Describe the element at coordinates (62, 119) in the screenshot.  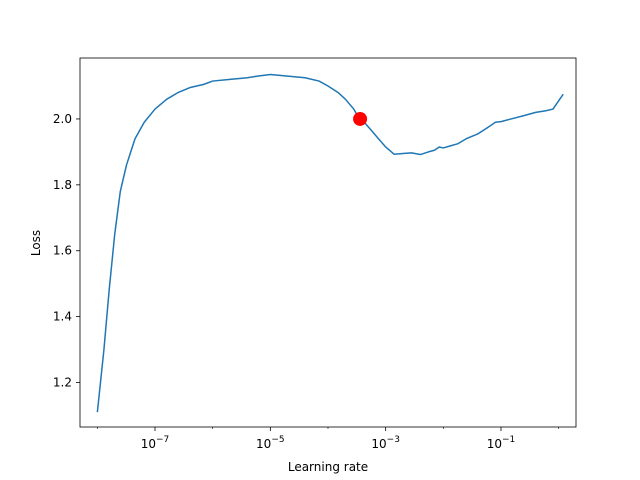
I see `y-tick-label: 2.0` at that location.